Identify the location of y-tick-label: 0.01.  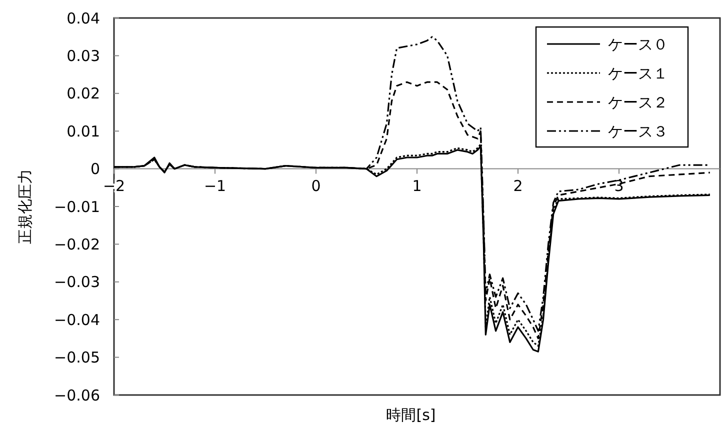
(83, 131).